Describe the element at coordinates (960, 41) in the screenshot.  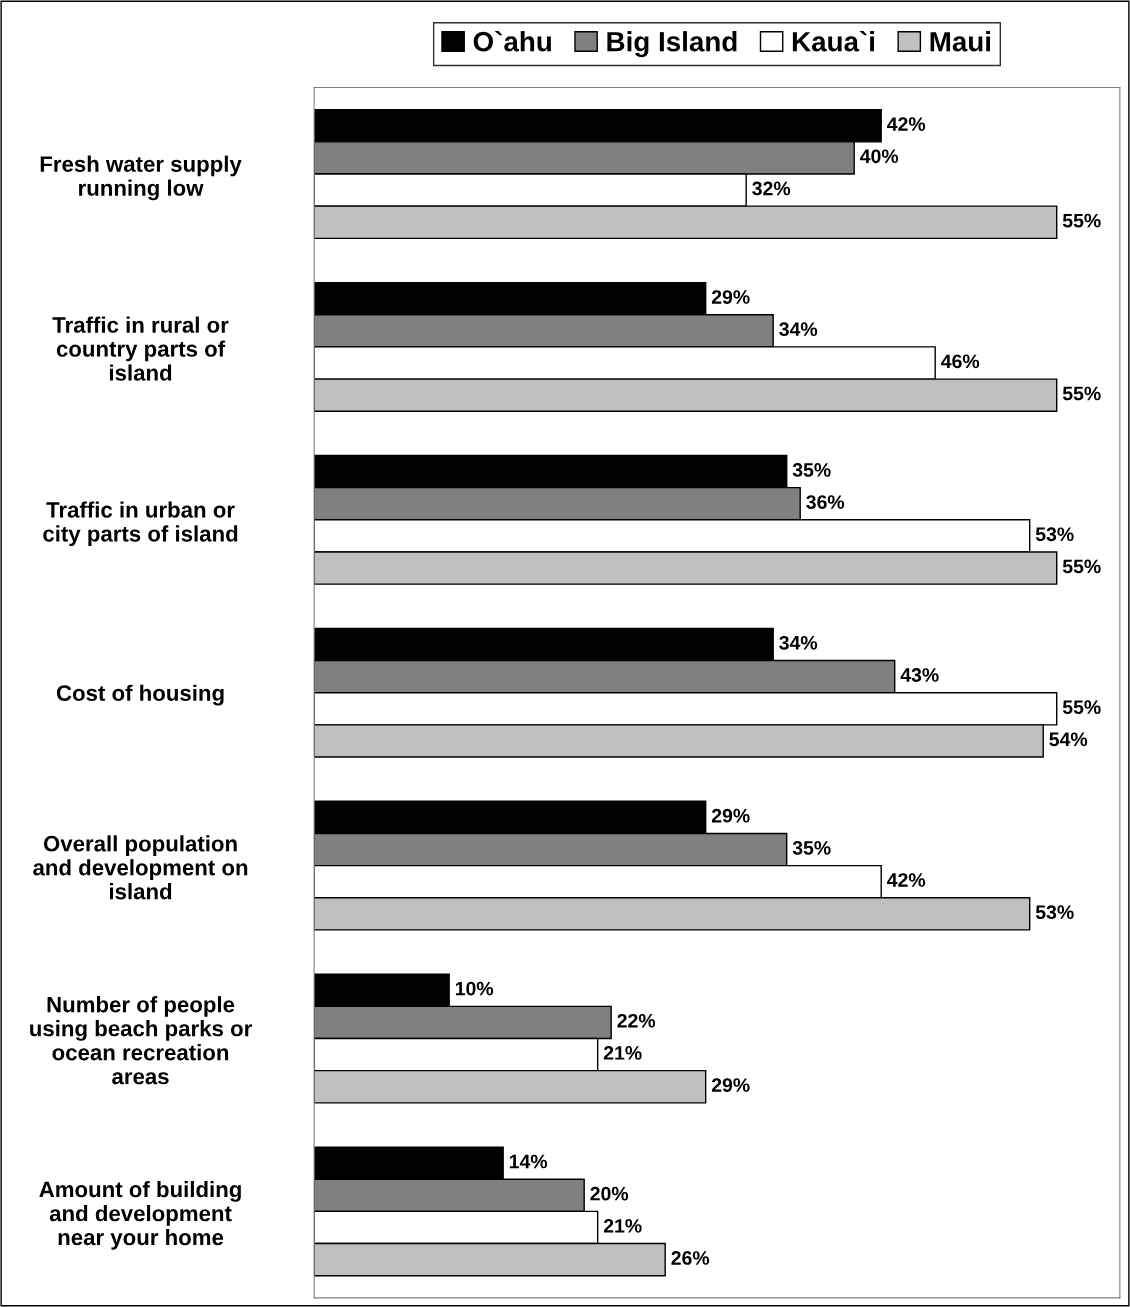
I see `legend-label: Maui` at that location.